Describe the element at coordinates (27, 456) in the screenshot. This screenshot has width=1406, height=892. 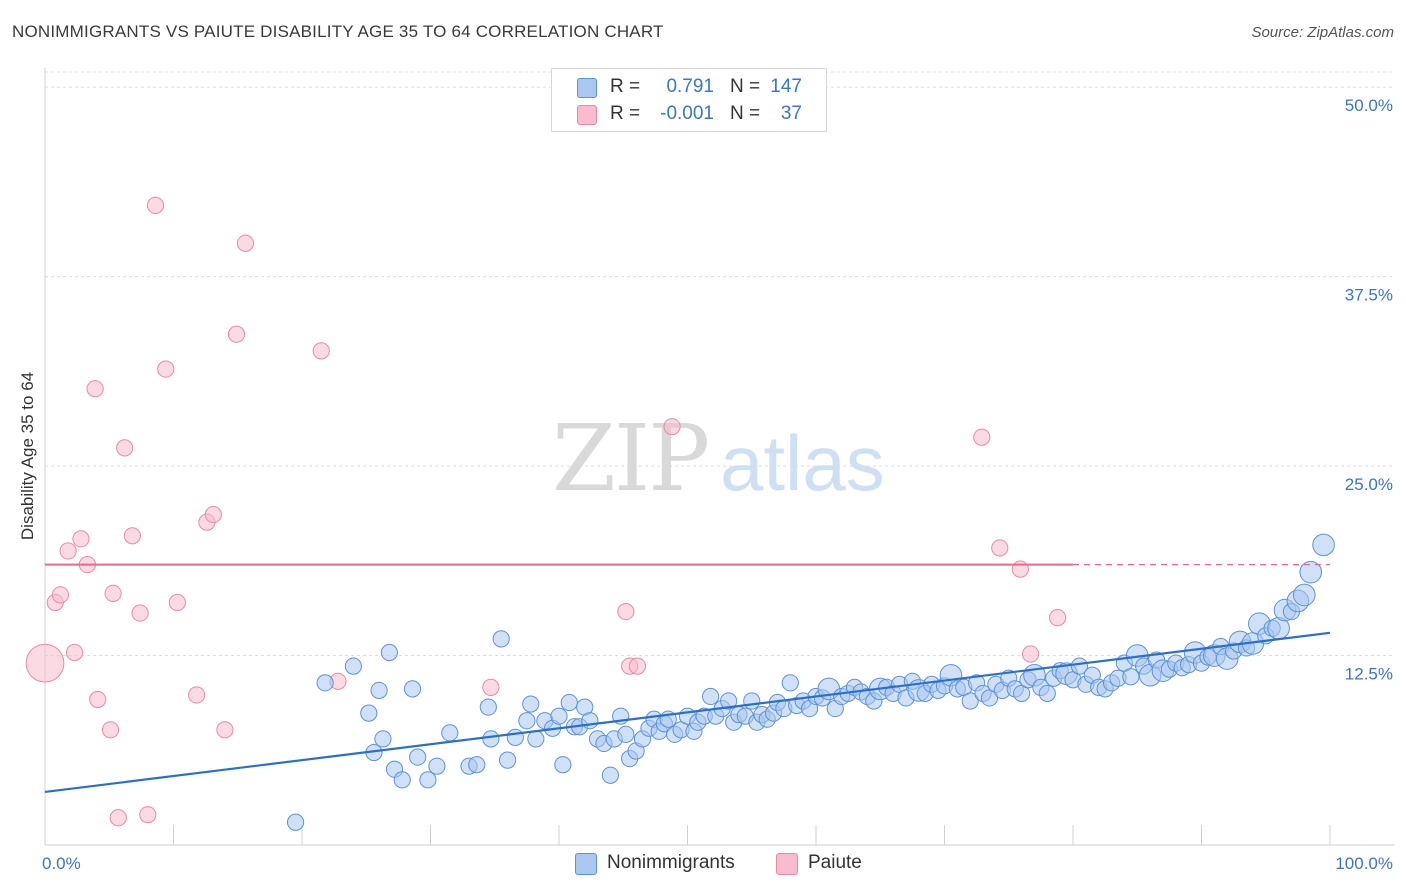
I see `y-axis-title: Disability Age 35 to 64` at that location.